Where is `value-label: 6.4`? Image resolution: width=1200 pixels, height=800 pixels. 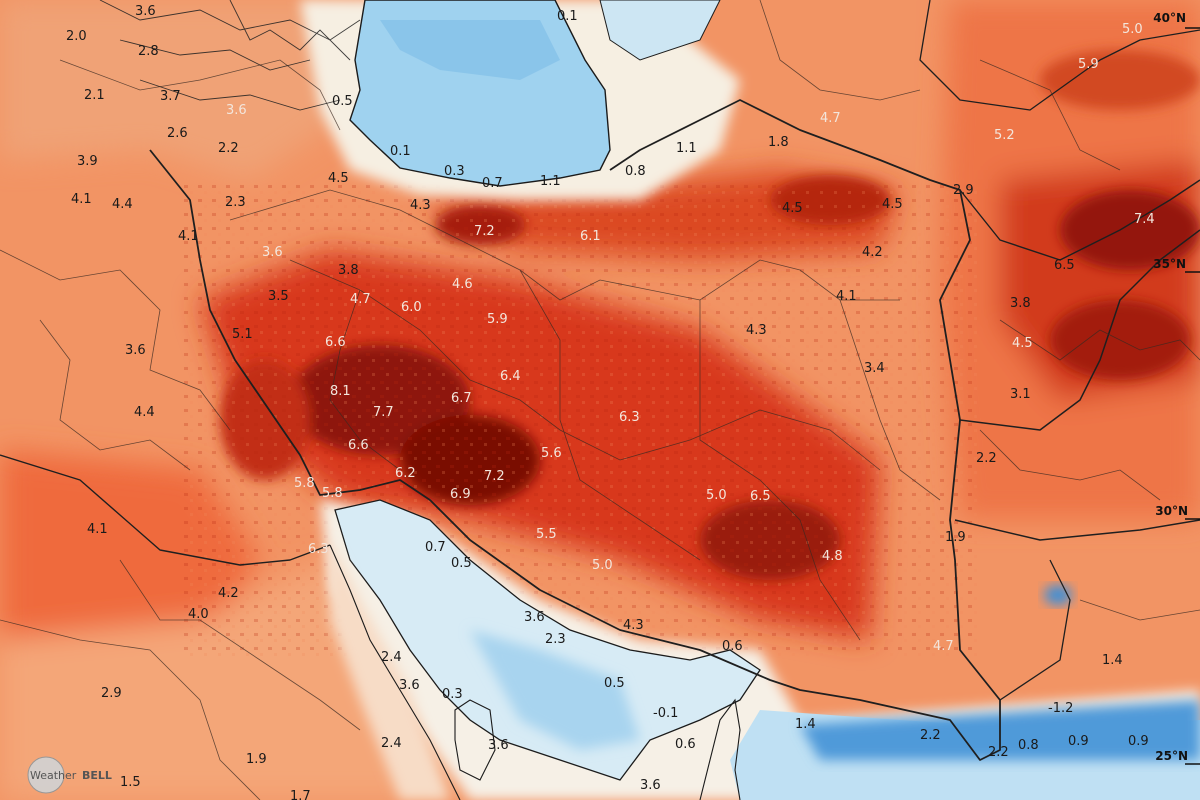
value-label: 6.4 is located at coordinates (510, 376).